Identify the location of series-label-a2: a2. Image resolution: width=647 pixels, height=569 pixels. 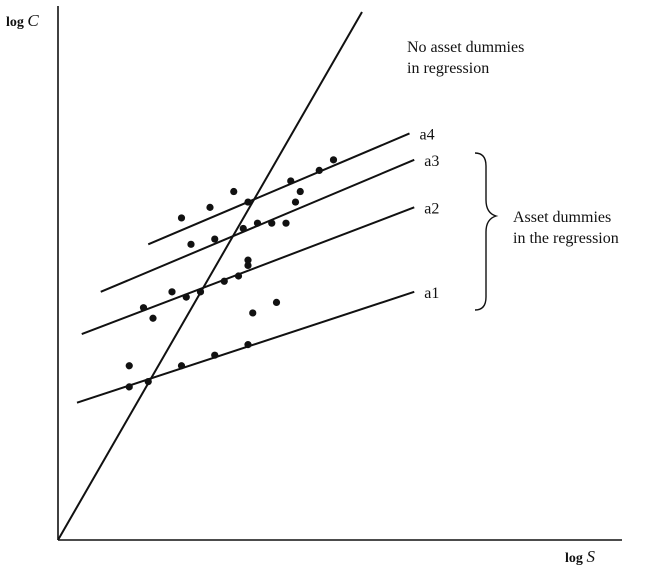
(431, 208).